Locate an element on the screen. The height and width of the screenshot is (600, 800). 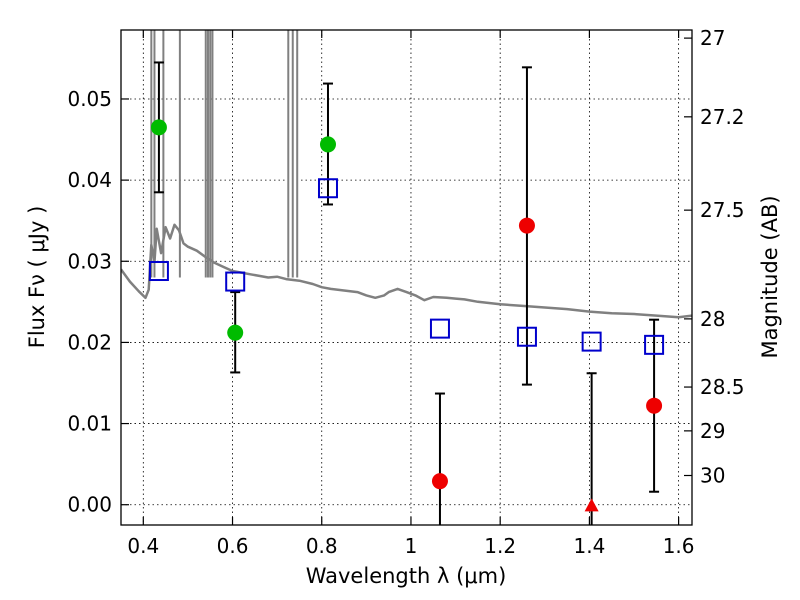
x-tick-label: 1.6 is located at coordinates (679, 546).